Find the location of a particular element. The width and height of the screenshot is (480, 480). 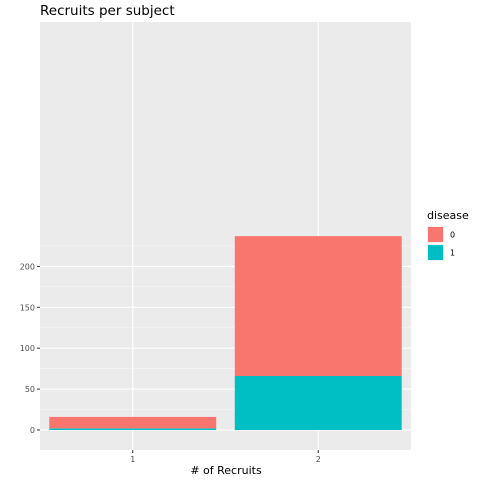

legend-title: disease is located at coordinates (448, 215).